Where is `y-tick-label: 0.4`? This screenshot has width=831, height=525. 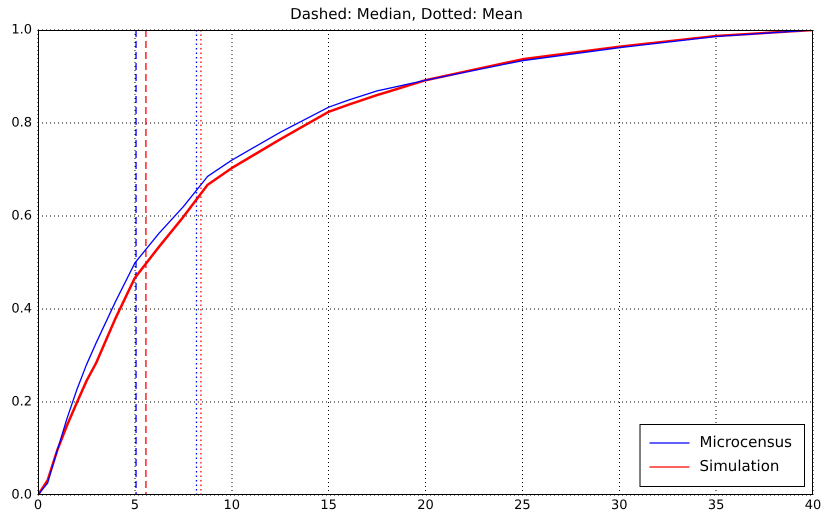 y-tick-label: 0.4 is located at coordinates (21, 308).